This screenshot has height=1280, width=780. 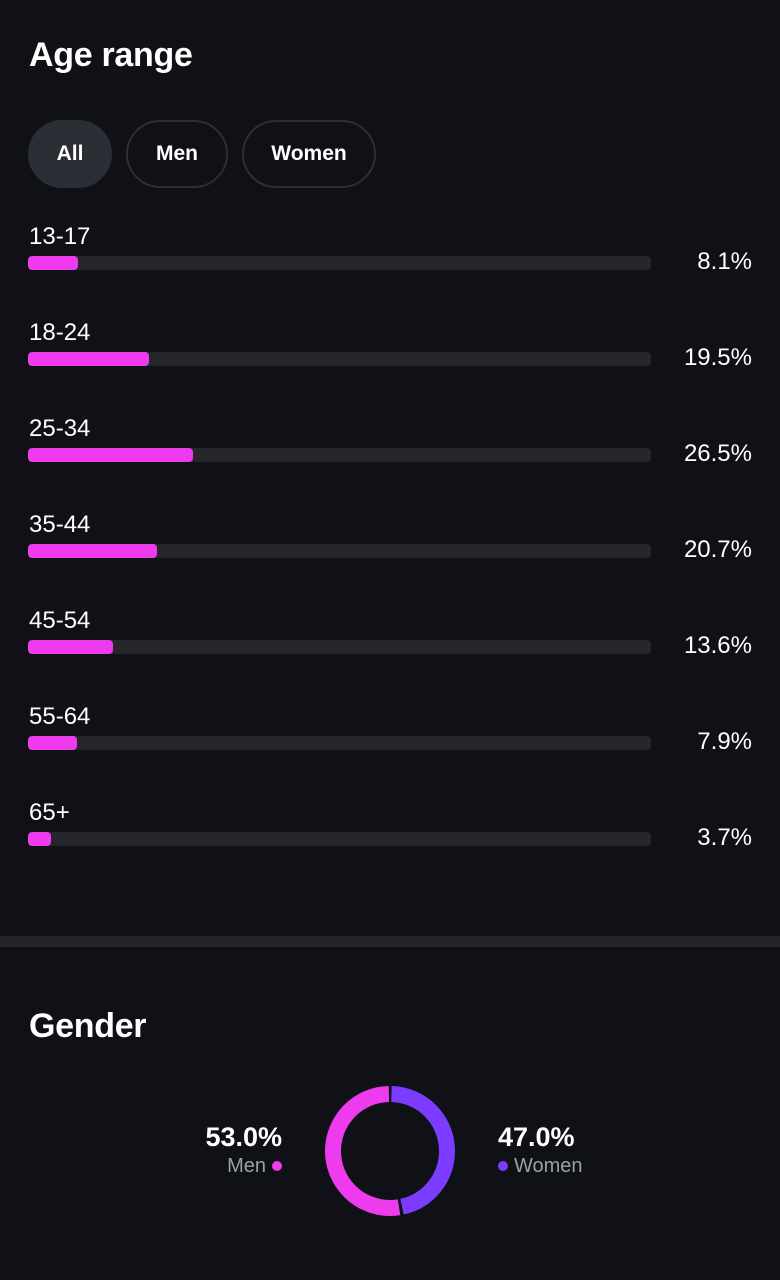 What do you see at coordinates (243, 1137) in the screenshot?
I see `men-percent: 53.0%` at bounding box center [243, 1137].